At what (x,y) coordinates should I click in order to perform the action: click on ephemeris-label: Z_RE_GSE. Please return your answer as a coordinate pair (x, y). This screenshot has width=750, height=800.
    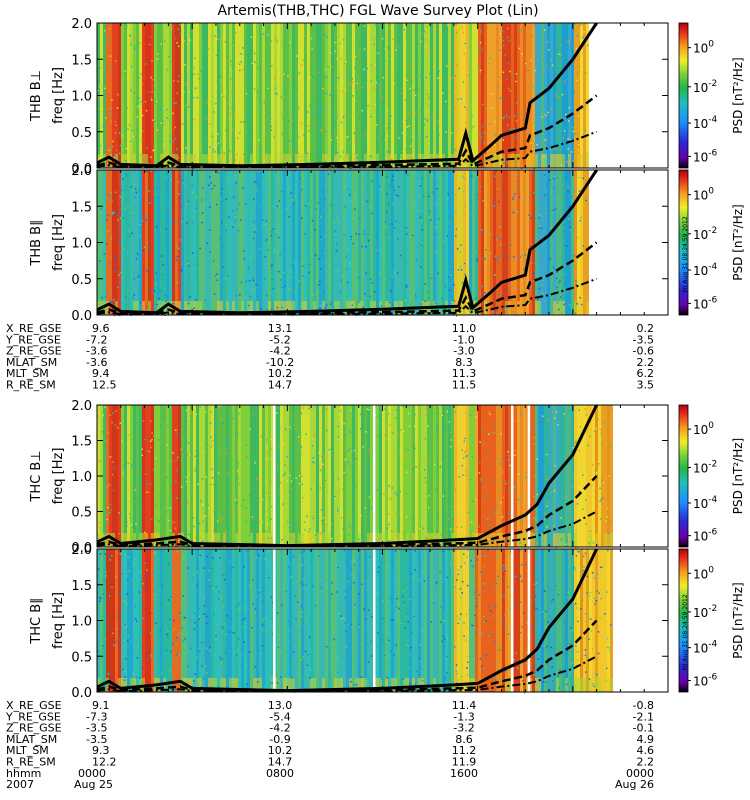
    Looking at the image, I should click on (34, 351).